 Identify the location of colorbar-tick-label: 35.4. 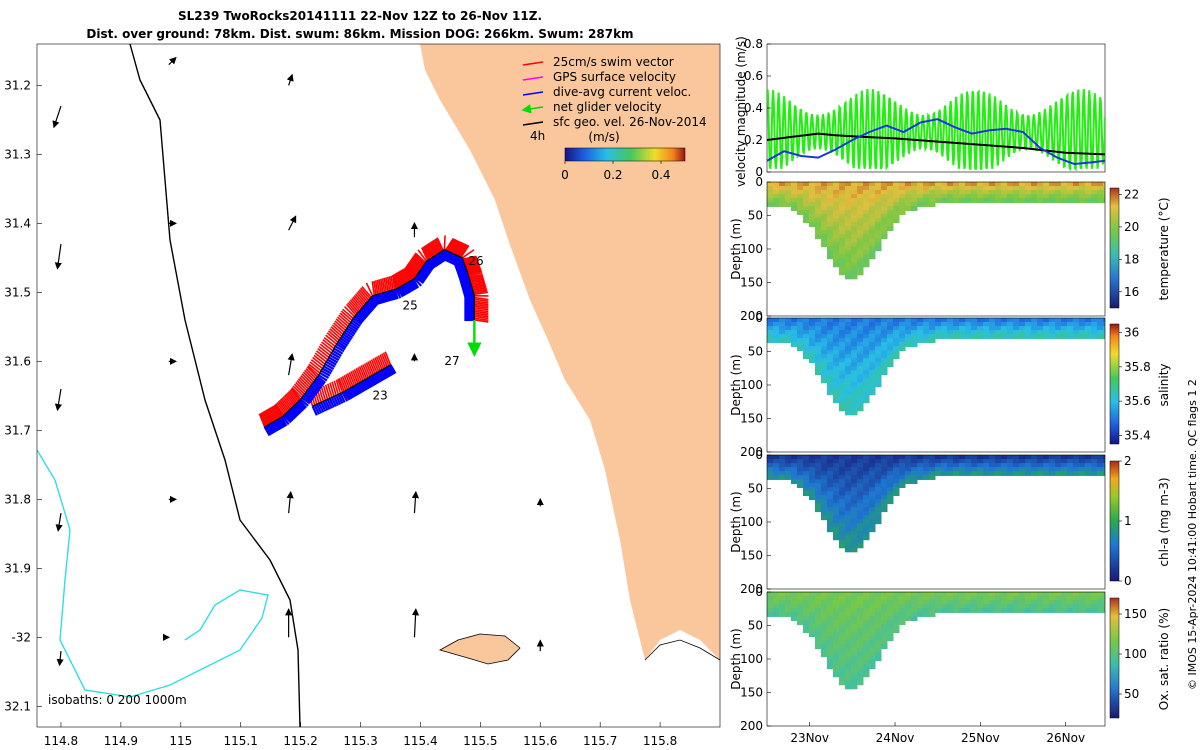
(1137, 435).